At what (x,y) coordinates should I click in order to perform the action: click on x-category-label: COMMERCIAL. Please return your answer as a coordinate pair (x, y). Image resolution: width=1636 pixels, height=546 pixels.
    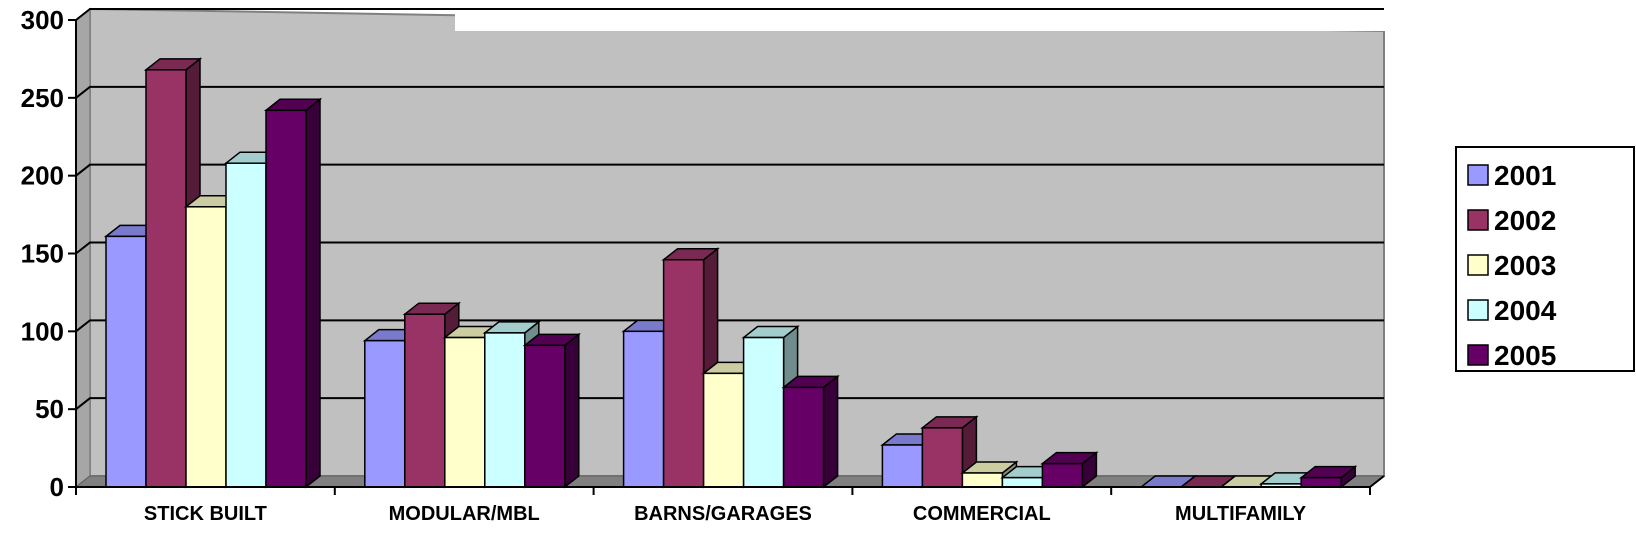
    Looking at the image, I should click on (982, 514).